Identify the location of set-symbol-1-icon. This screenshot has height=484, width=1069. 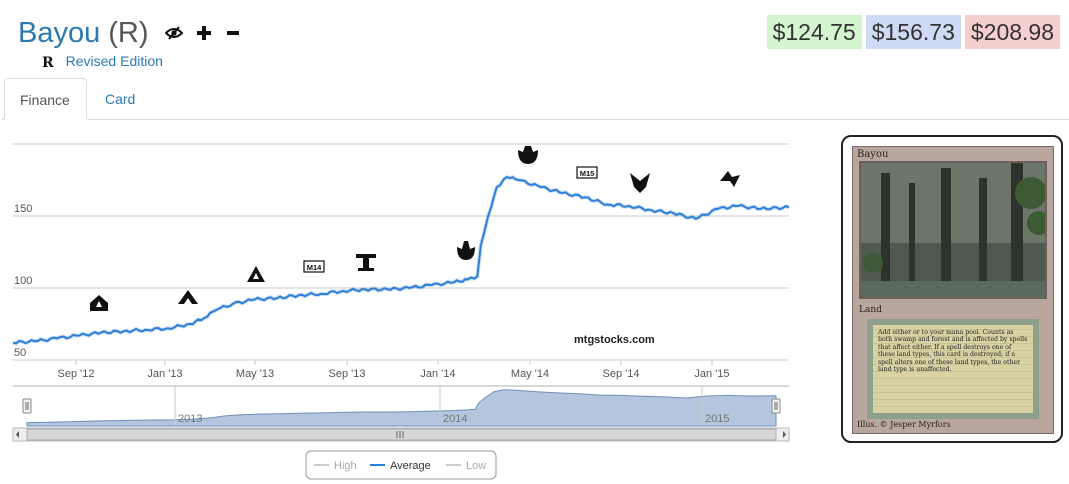
(99, 303).